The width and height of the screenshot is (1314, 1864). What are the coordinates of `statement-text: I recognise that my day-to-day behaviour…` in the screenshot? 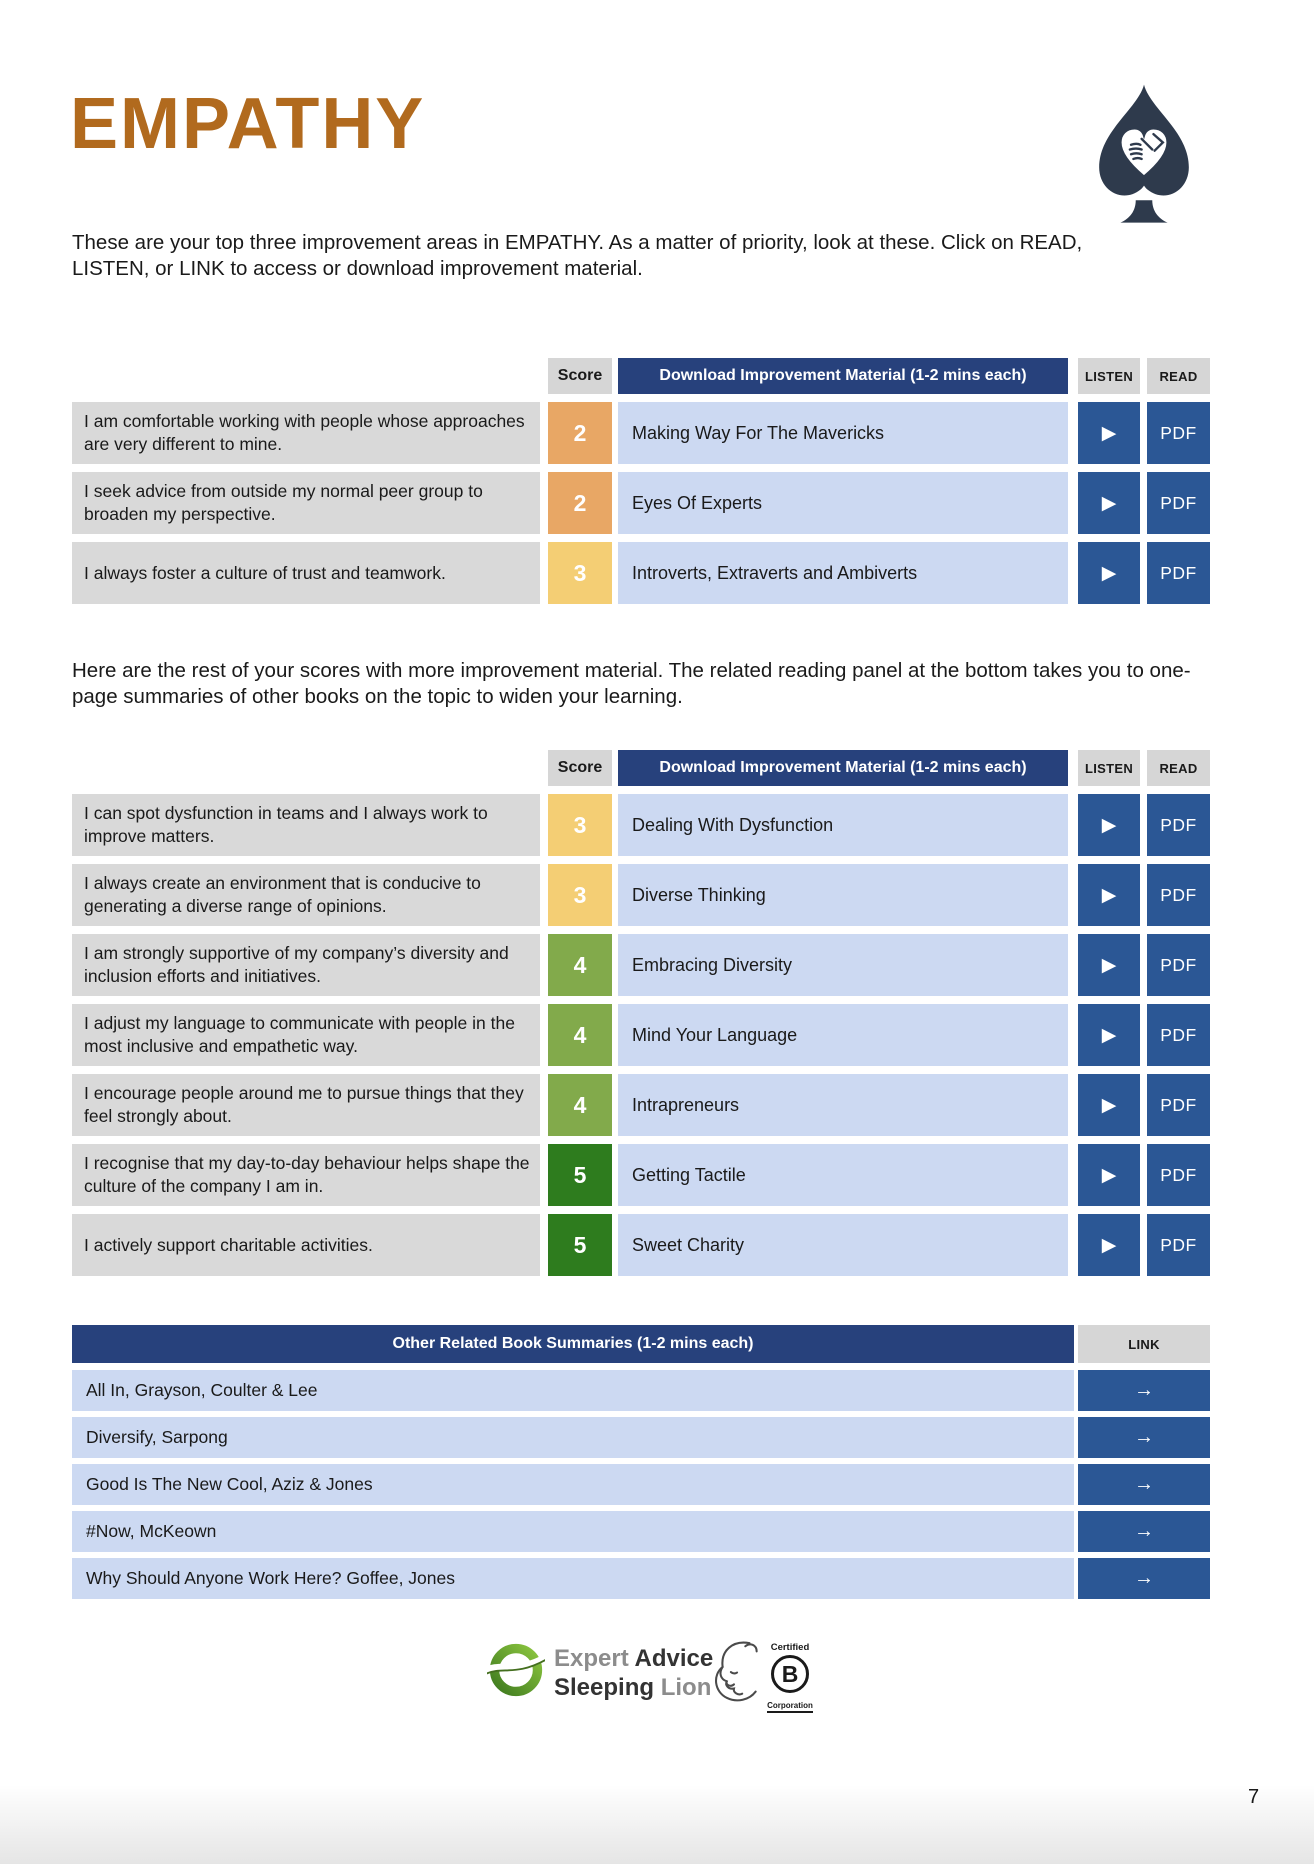 It's located at (306, 1175).